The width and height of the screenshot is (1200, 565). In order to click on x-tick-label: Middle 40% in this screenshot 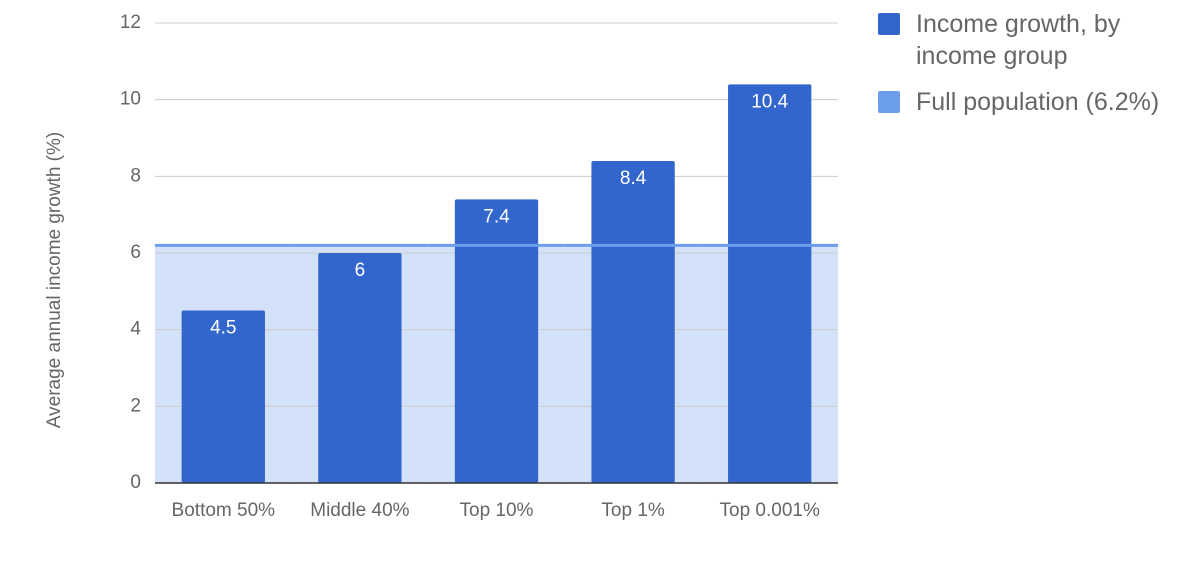, I will do `click(359, 510)`.